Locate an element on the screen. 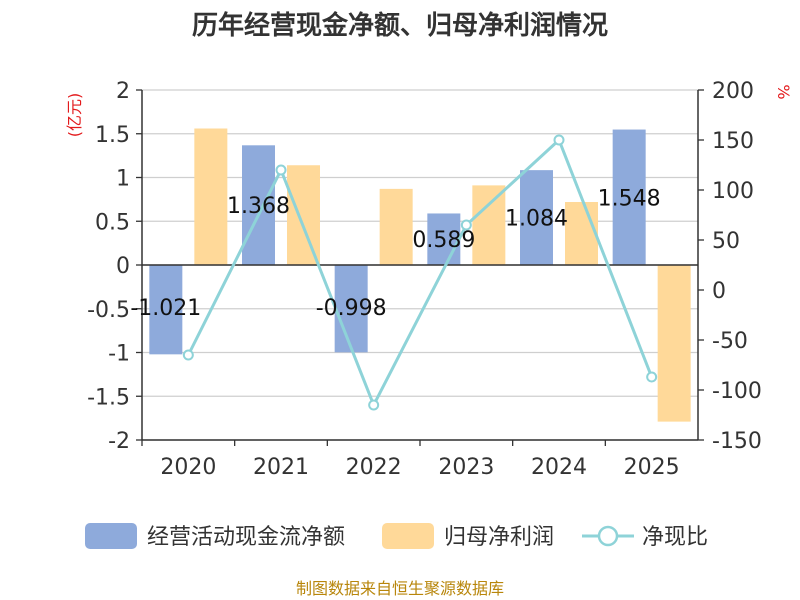  data-labels: -1.021 1.368 -0.998 0.589 1.084 1.548 is located at coordinates (395, 253).